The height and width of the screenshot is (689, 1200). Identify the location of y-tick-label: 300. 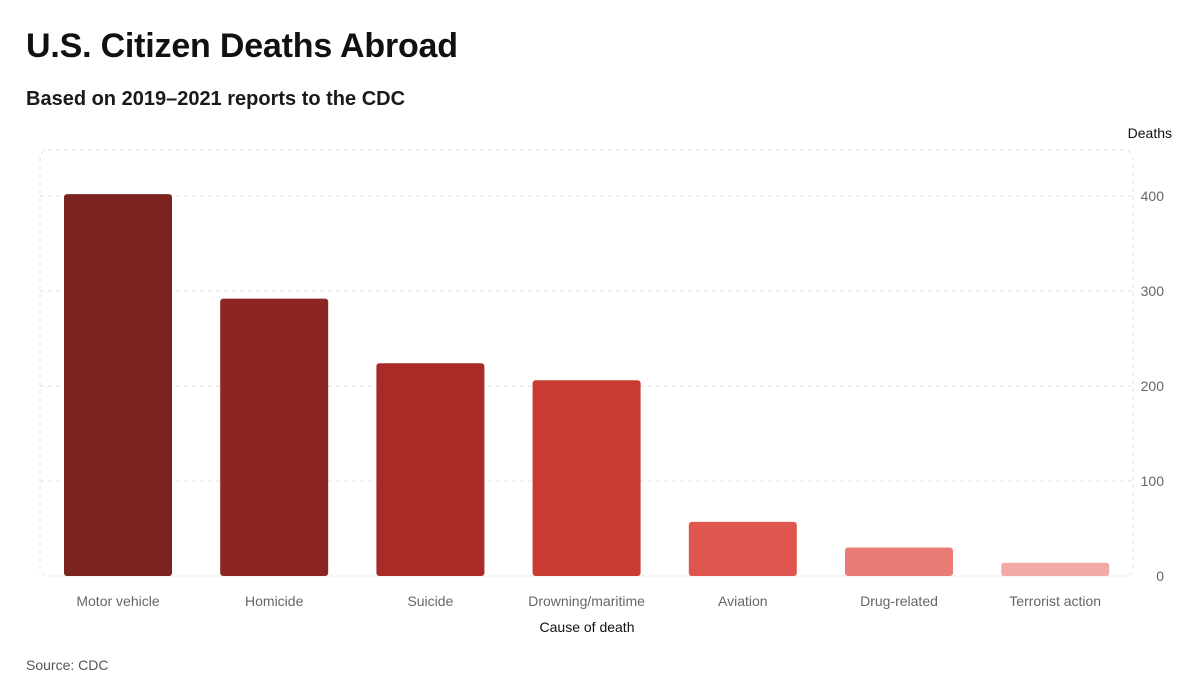
(1153, 291).